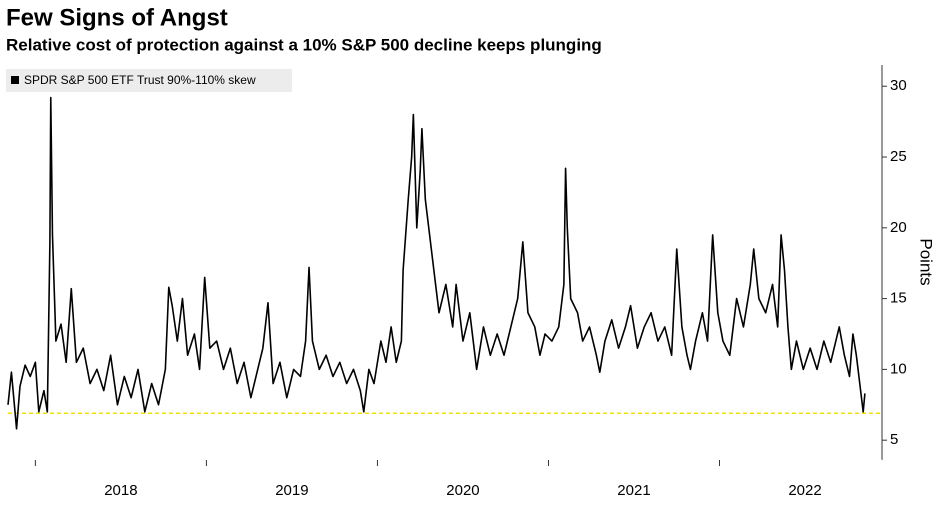 This screenshot has width=939, height=506. What do you see at coordinates (898, 227) in the screenshot?
I see `y-tick-label: 20` at bounding box center [898, 227].